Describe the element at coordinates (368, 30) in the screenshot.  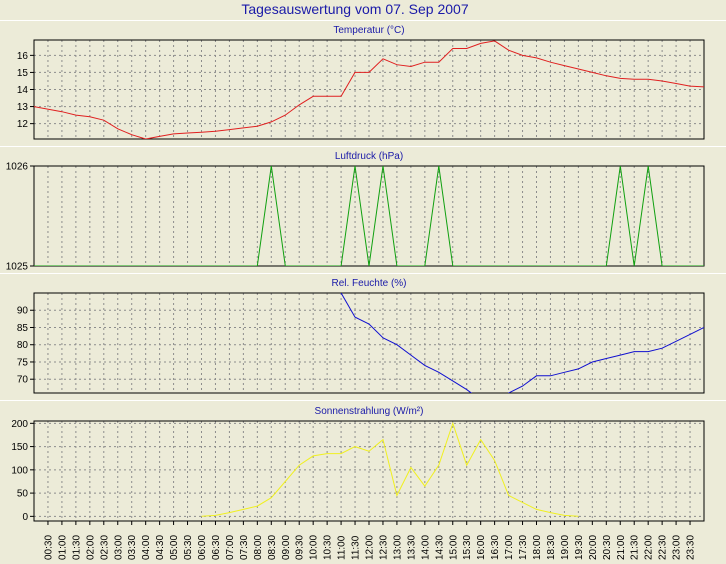
I see `panel-title: Temperatur (°C)` at that location.